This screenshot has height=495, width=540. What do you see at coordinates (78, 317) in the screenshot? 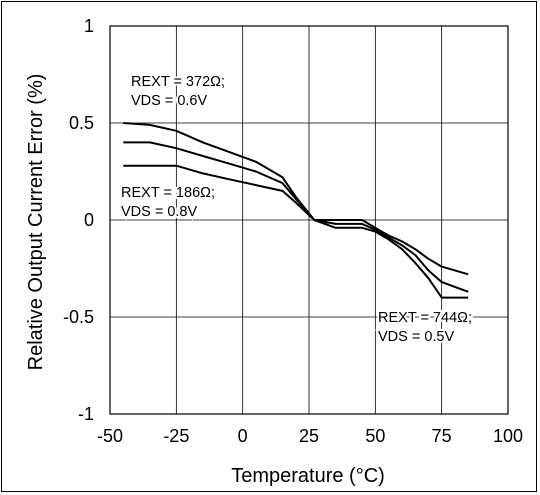
I see `y-tick-label: -0.5` at bounding box center [78, 317].